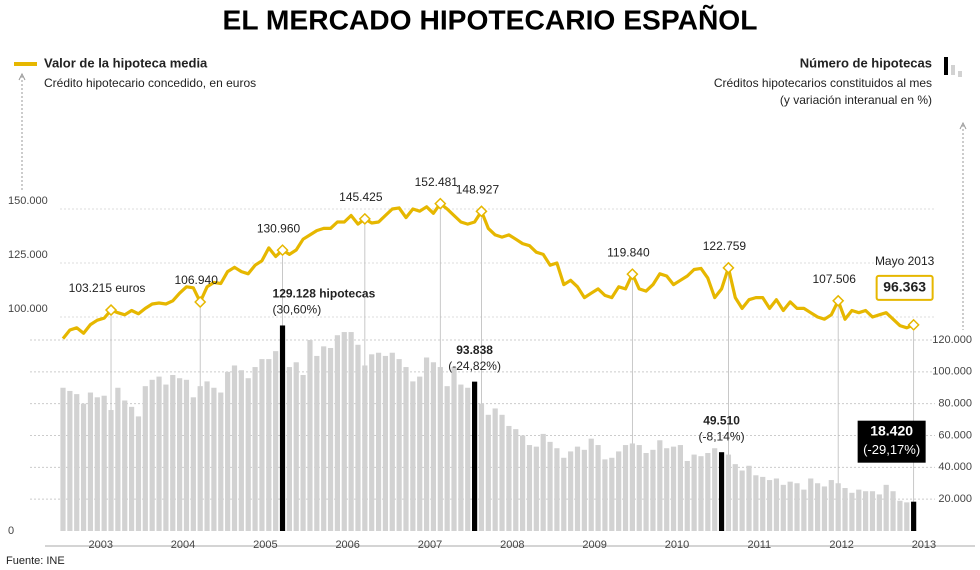  I want to click on line-value-label: 96.363, so click(904, 287).